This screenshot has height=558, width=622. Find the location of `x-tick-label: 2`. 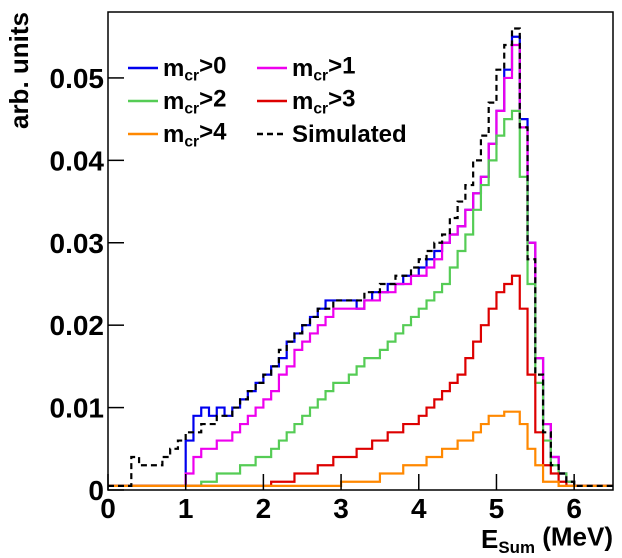

x-tick-label: 2 is located at coordinates (264, 508).